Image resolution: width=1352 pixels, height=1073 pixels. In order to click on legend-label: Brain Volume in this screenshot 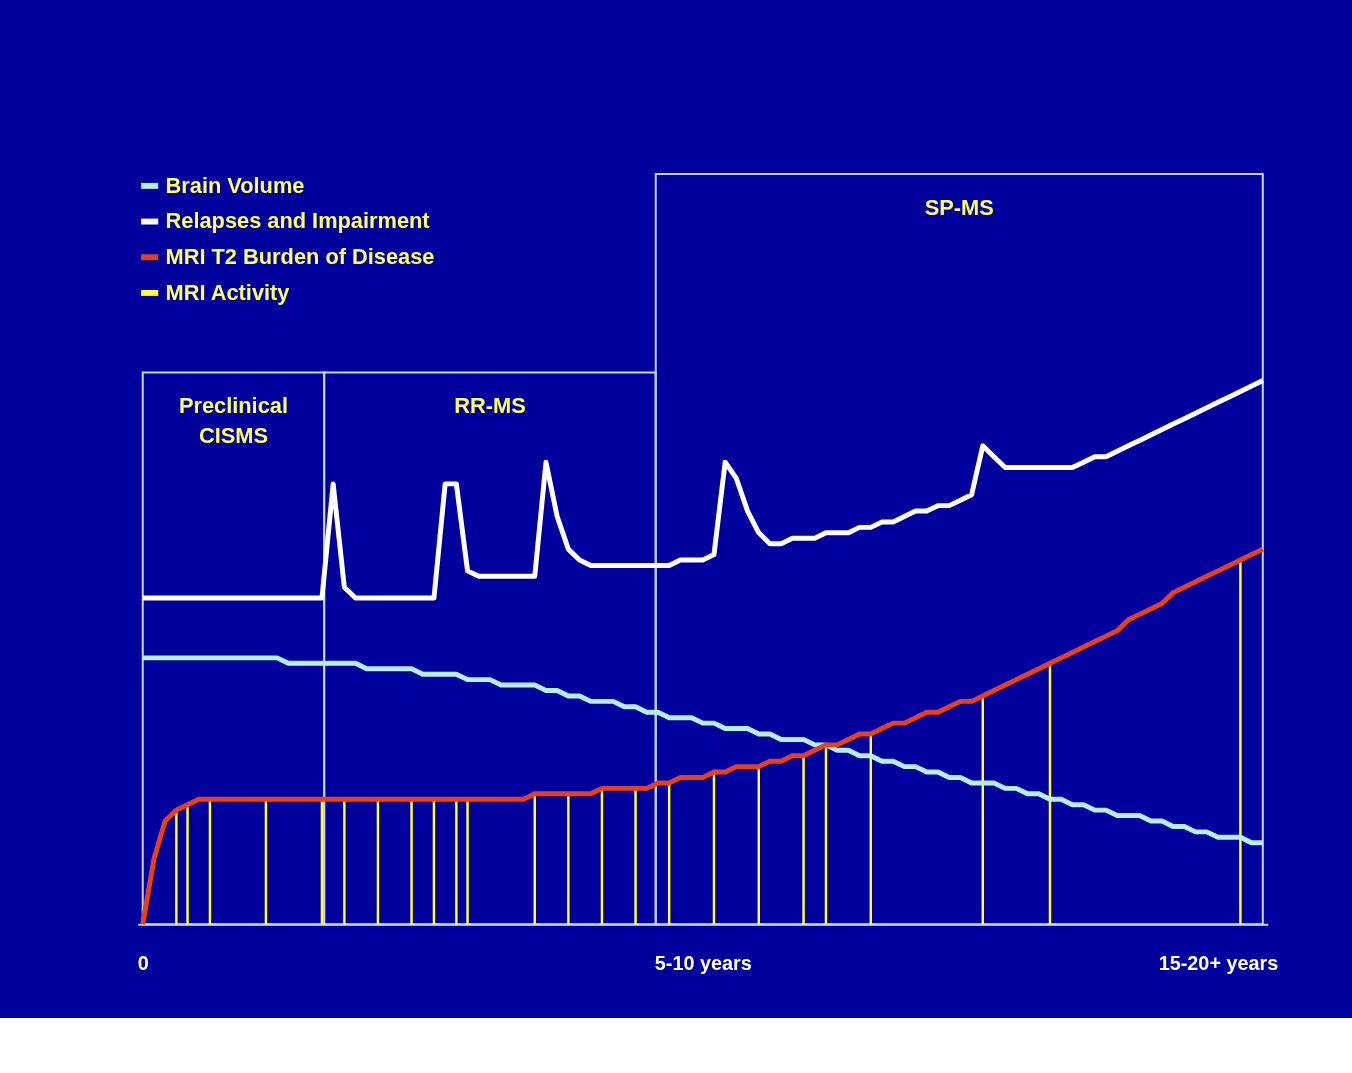, I will do `click(235, 185)`.